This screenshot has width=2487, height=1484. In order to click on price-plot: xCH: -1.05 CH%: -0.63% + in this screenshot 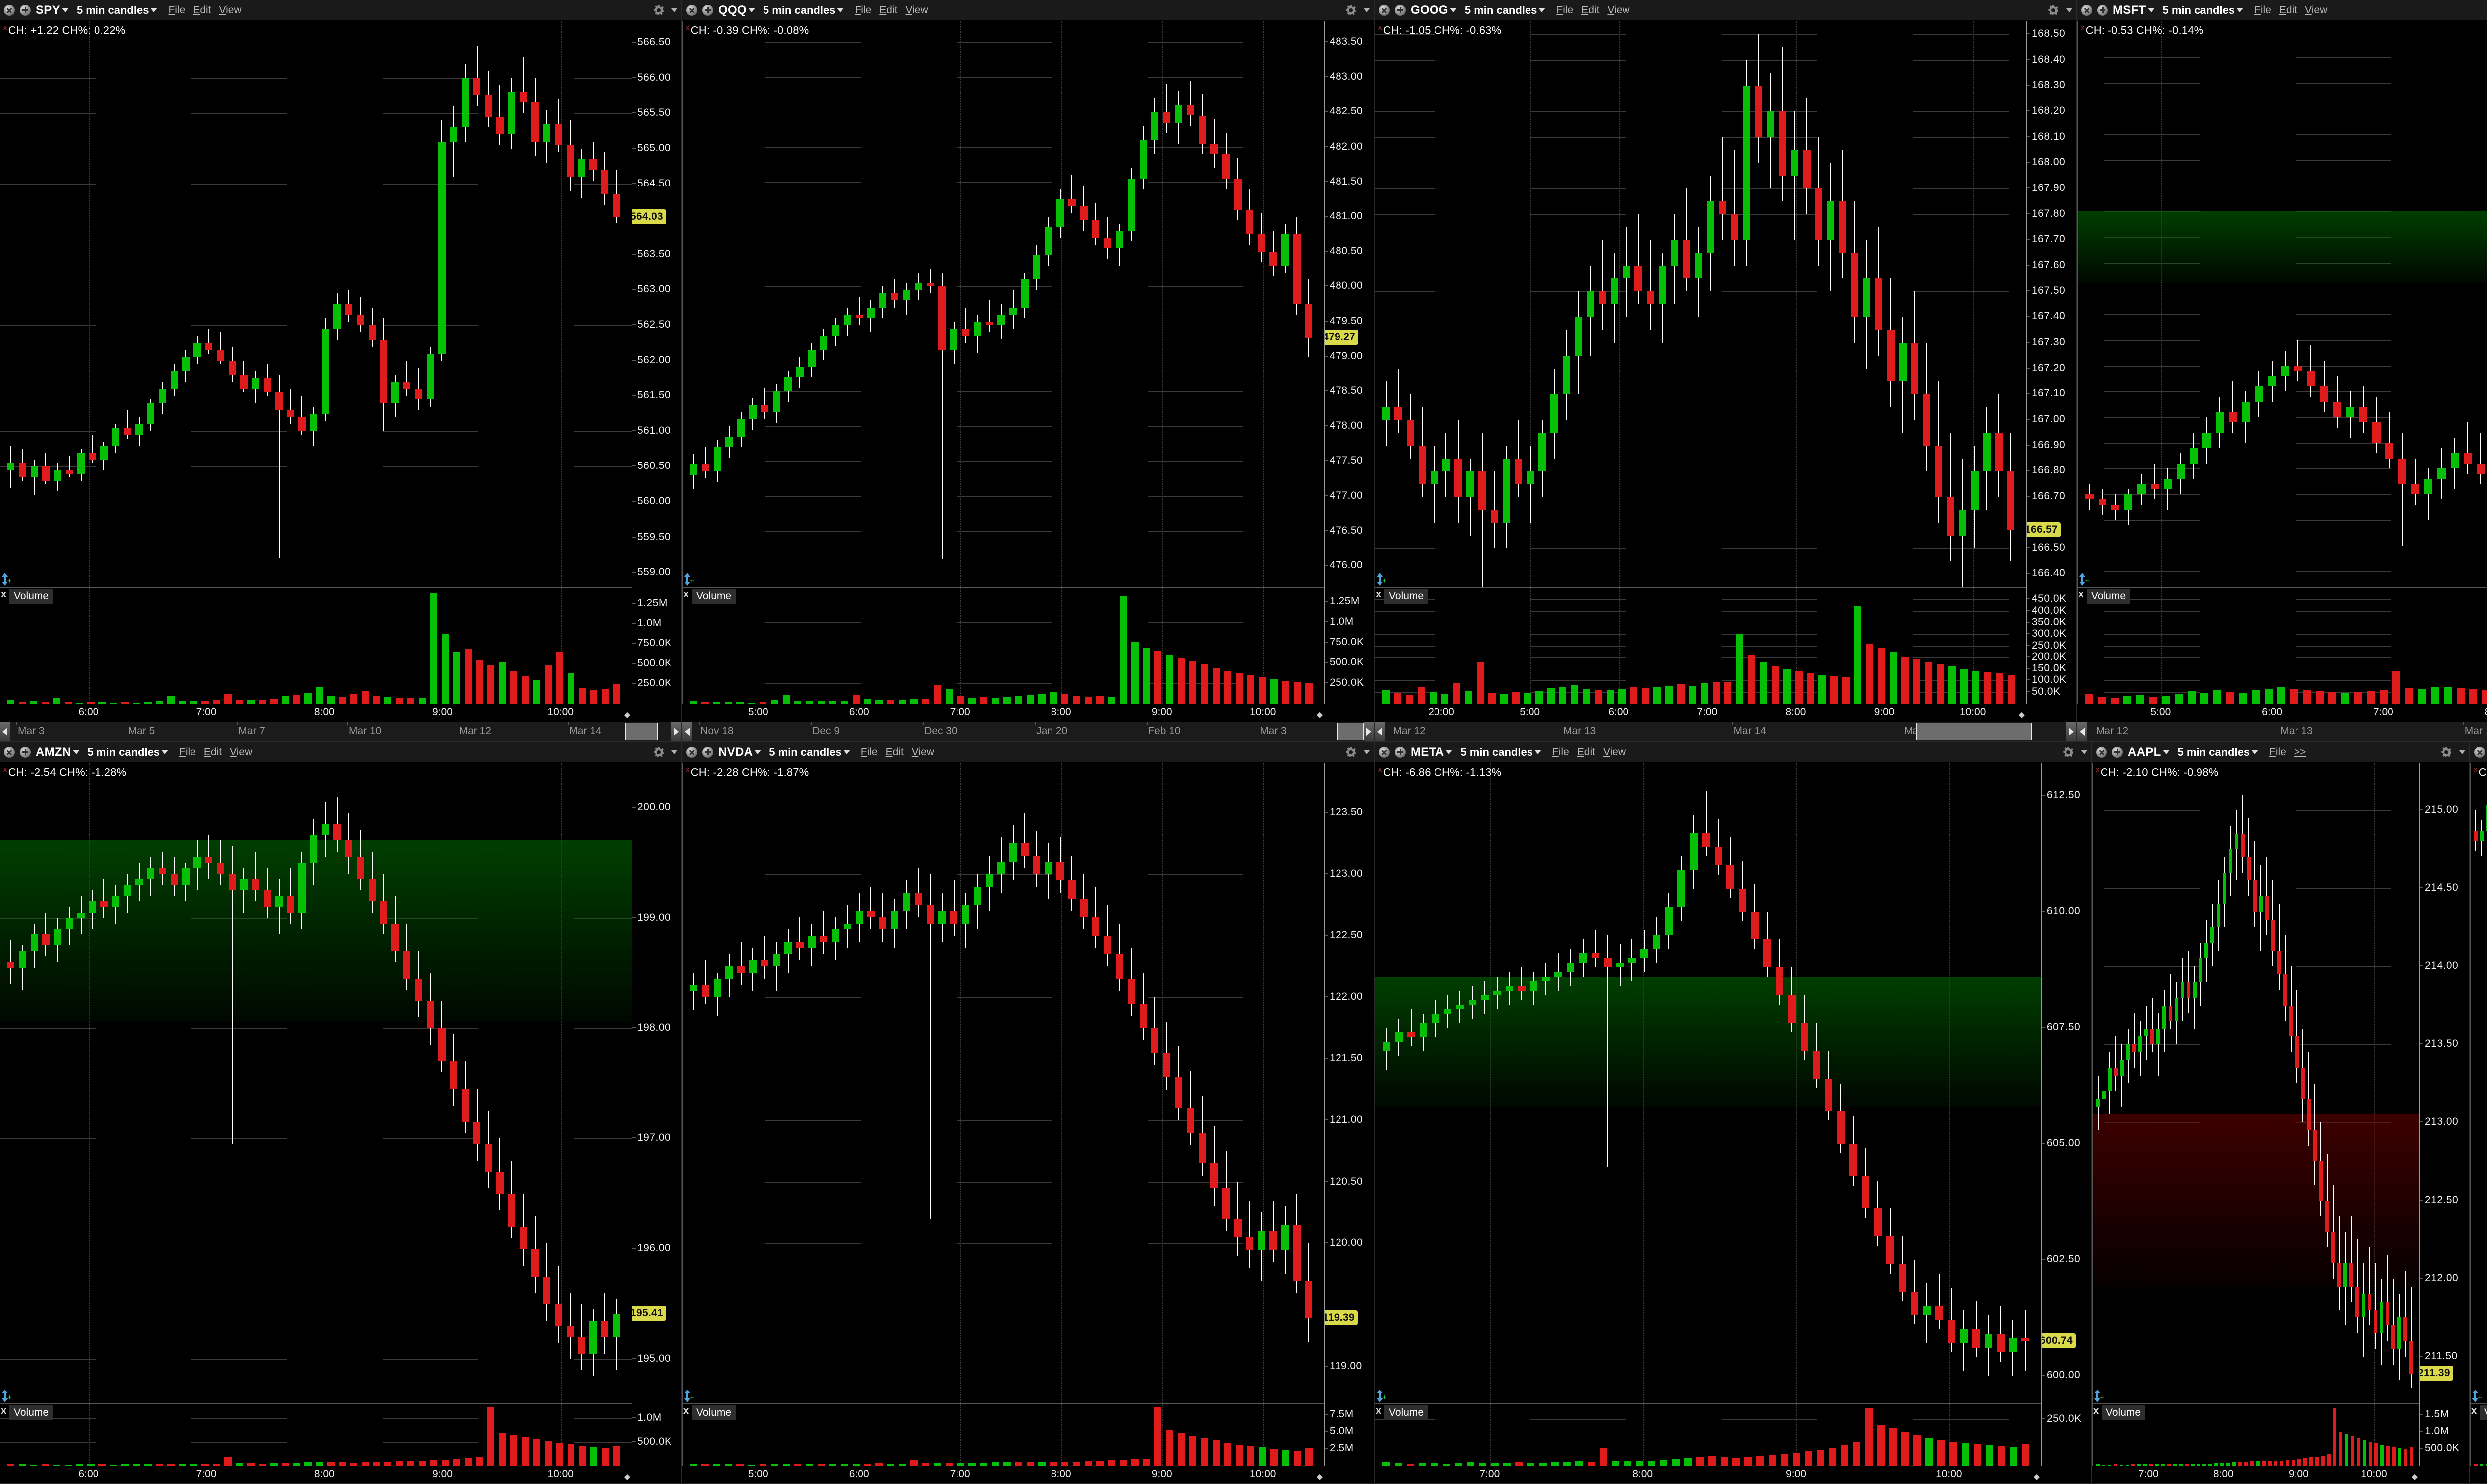, I will do `click(1701, 304)`.